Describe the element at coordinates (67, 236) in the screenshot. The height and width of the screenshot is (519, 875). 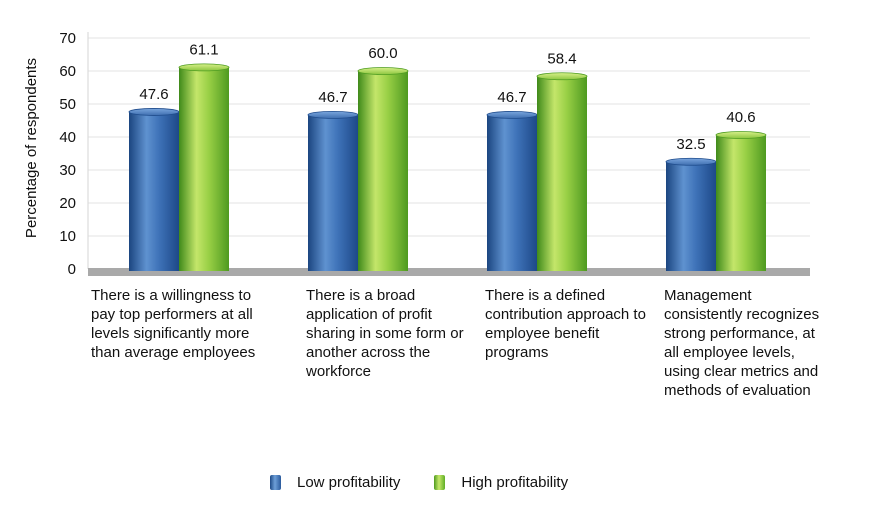
I see `y-tick-label: 10` at that location.